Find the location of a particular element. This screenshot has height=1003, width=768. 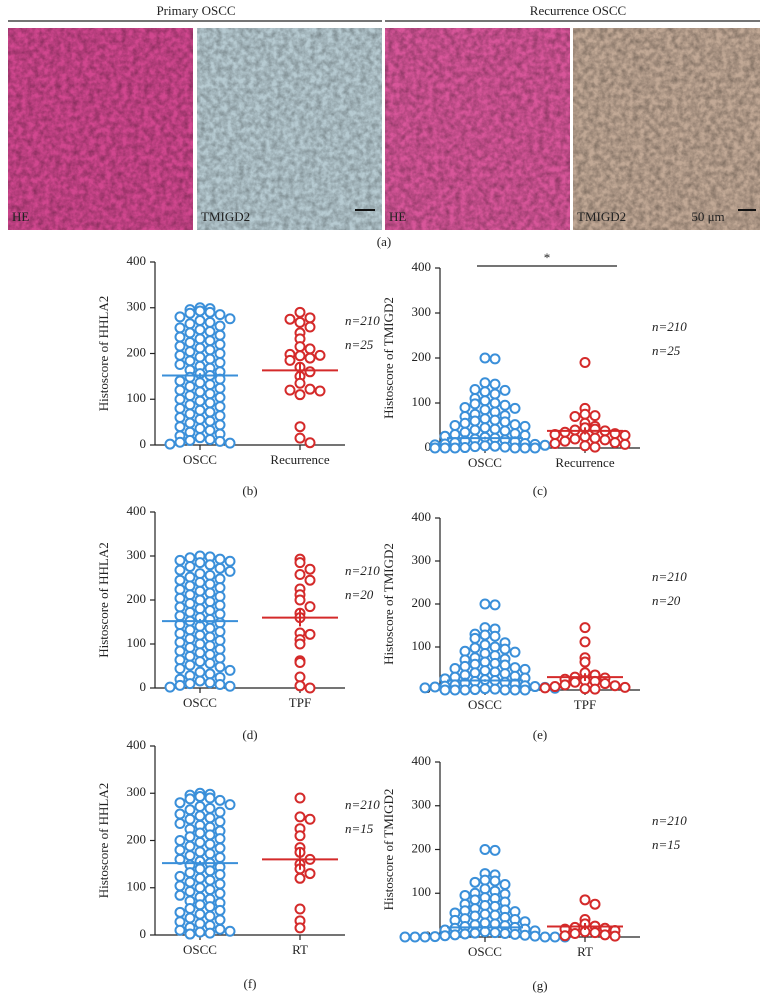

texture is located at coordinates (100, 129).